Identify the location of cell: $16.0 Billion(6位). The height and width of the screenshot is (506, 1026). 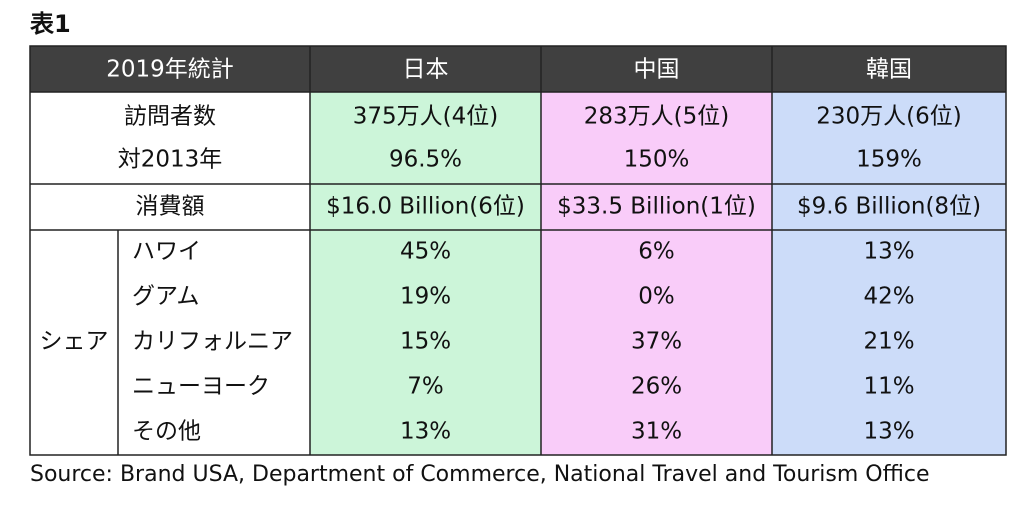
(425, 207).